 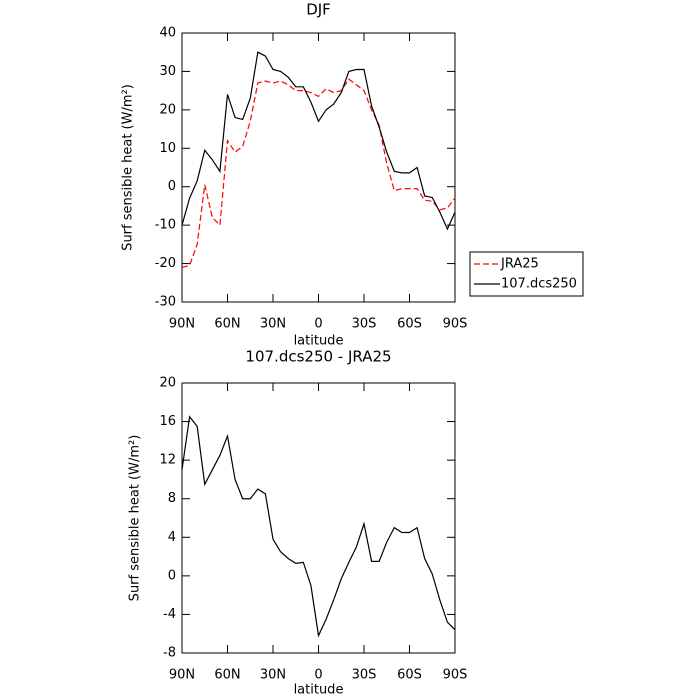 What do you see at coordinates (167, 148) in the screenshot?
I see `y-tick-label: 10` at bounding box center [167, 148].